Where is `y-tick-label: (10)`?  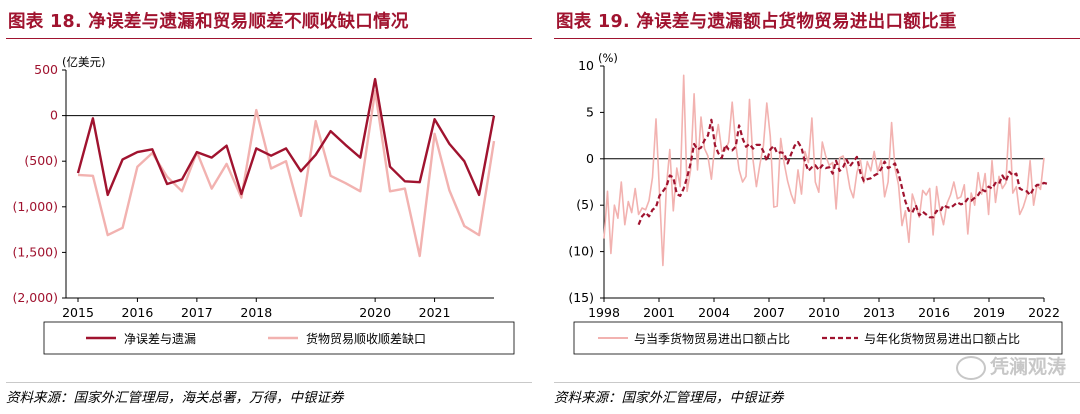
y-tick-label: (10) is located at coordinates (581, 251).